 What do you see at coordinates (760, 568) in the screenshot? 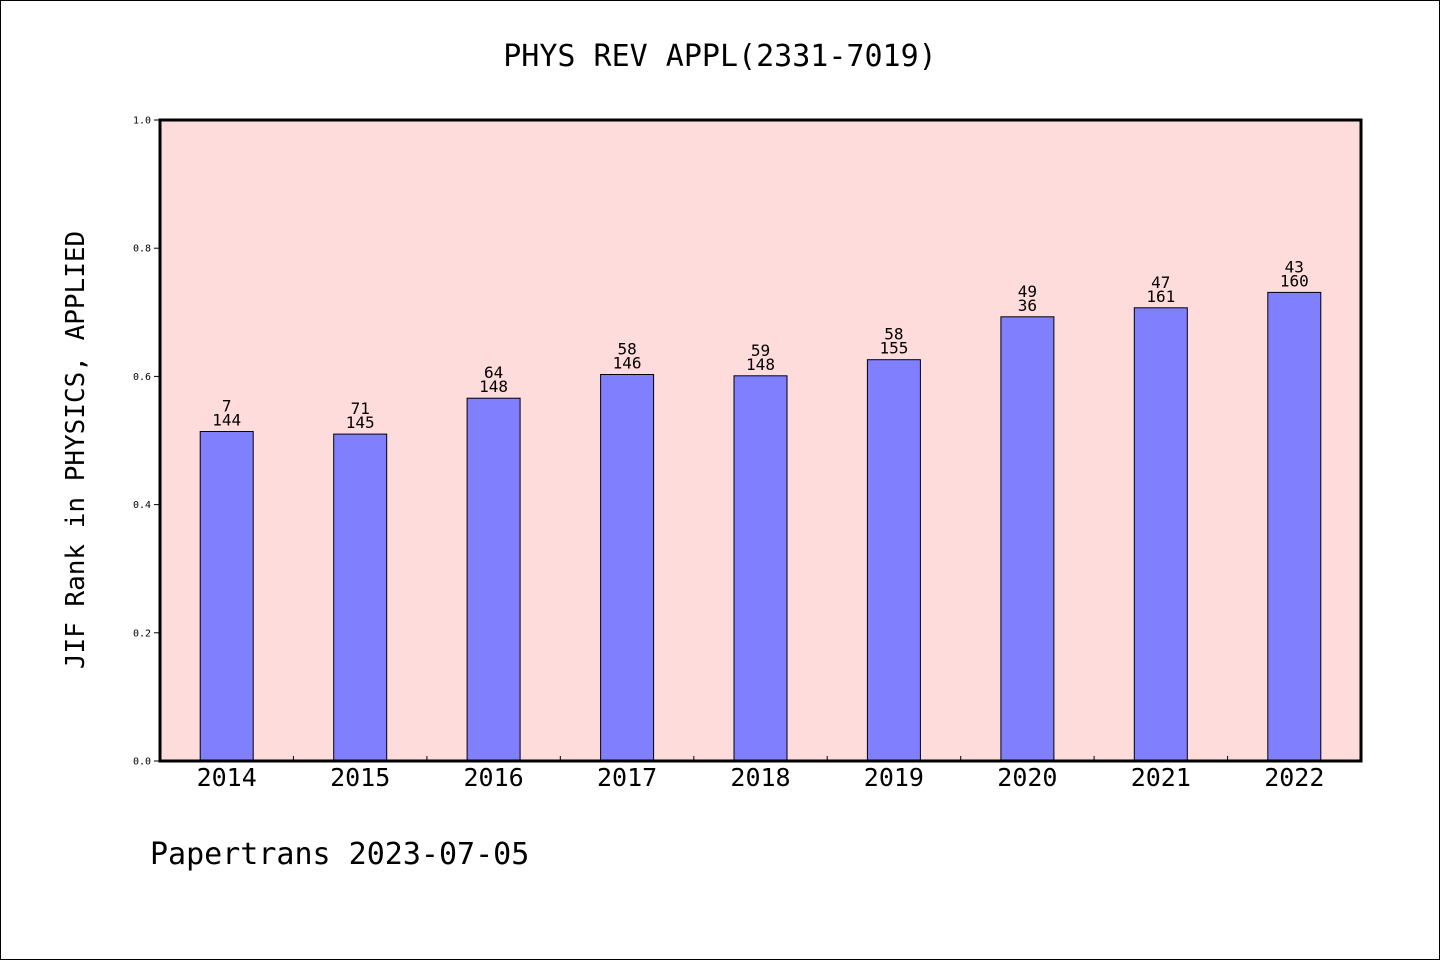
I see `bar-2018` at bounding box center [760, 568].